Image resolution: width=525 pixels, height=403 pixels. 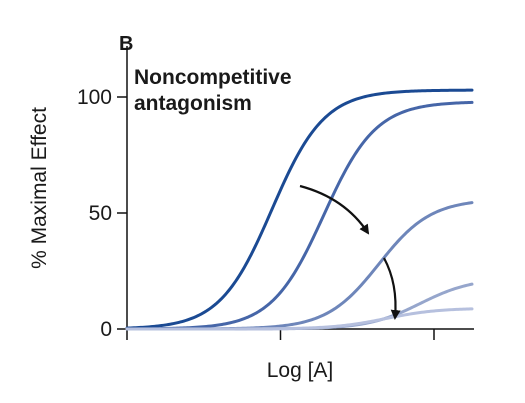 What do you see at coordinates (126, 44) in the screenshot?
I see `panel-label: B` at bounding box center [126, 44].